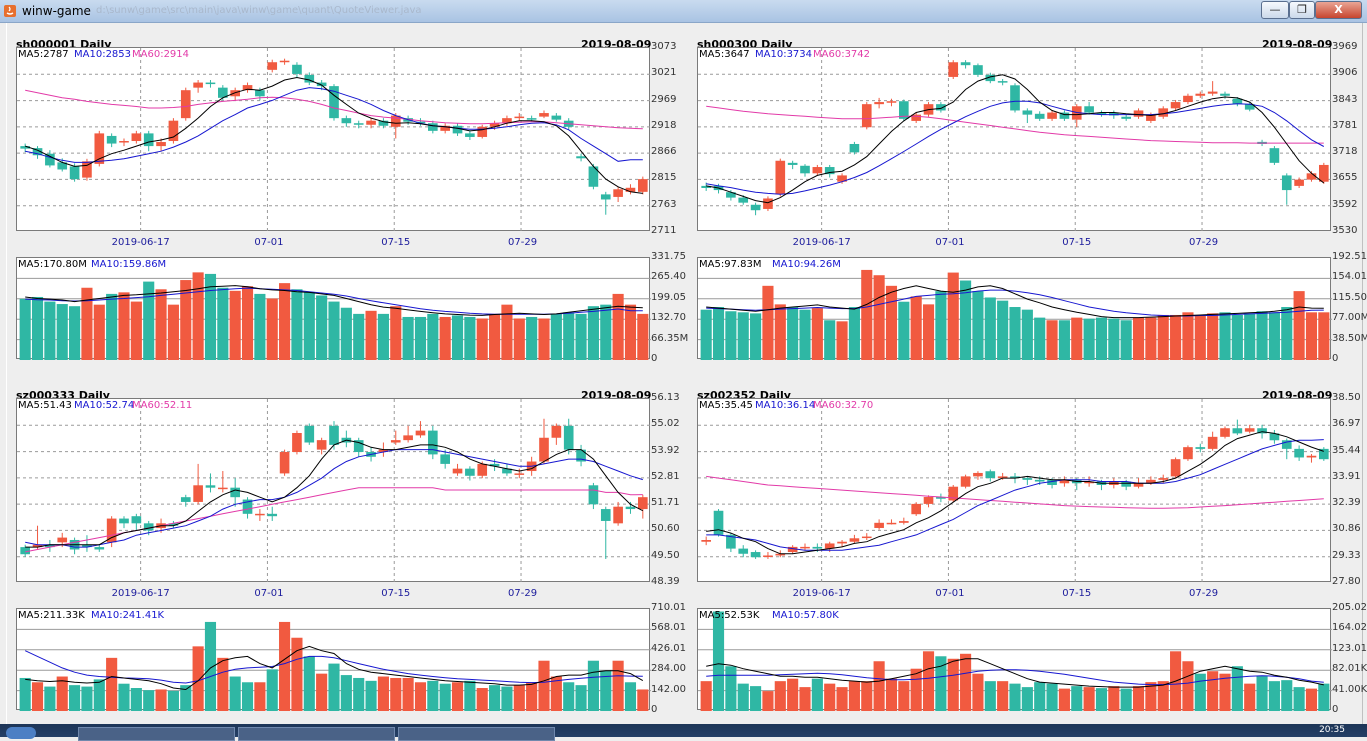  What do you see at coordinates (668, 256) in the screenshot?
I see `volume-tick-label: 331.75` at bounding box center [668, 256].